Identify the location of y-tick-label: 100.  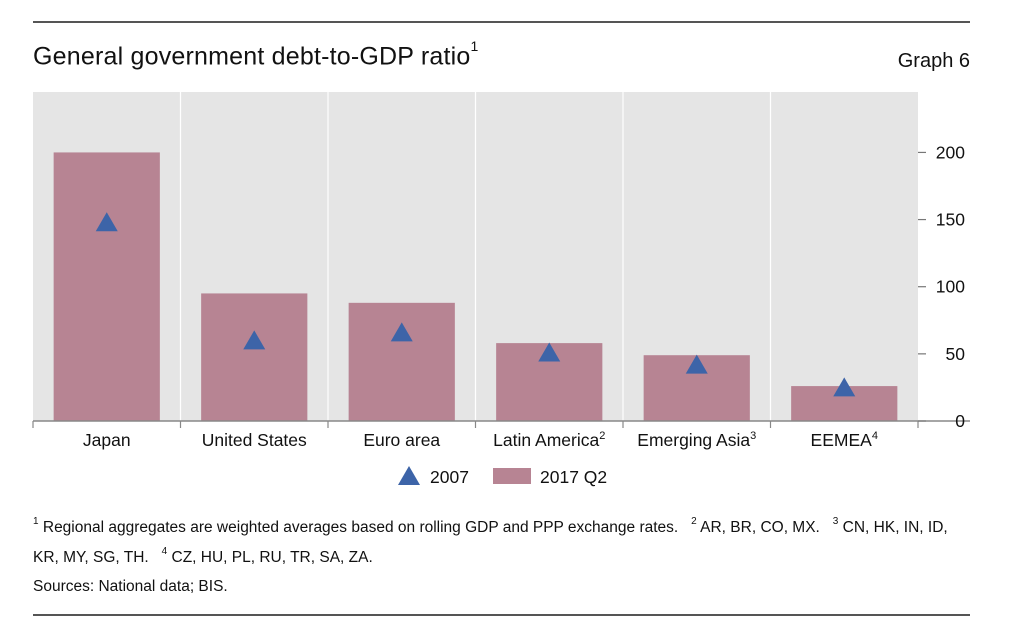
(950, 287).